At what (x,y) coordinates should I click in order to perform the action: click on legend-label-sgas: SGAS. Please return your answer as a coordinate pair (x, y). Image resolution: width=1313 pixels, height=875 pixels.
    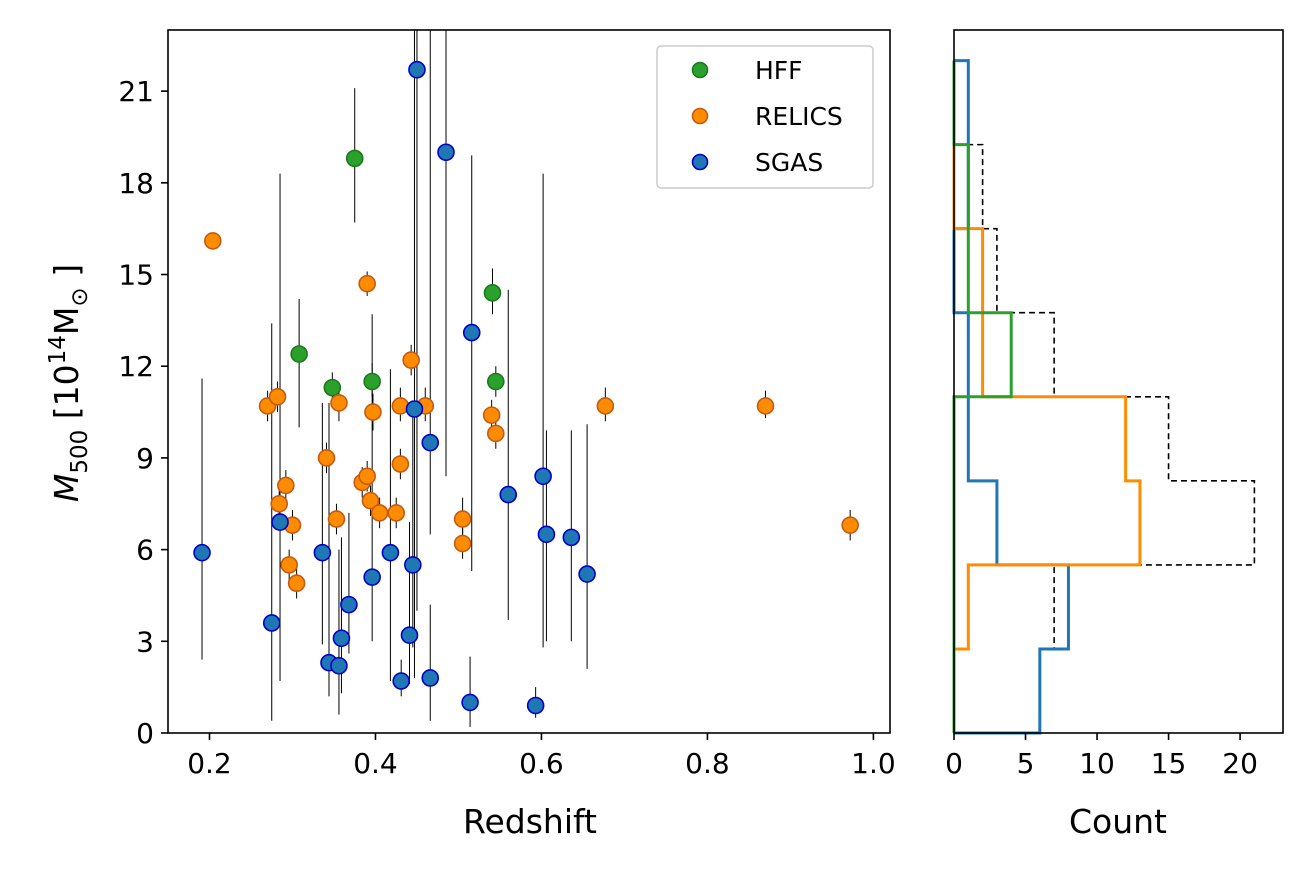
    Looking at the image, I should click on (789, 162).